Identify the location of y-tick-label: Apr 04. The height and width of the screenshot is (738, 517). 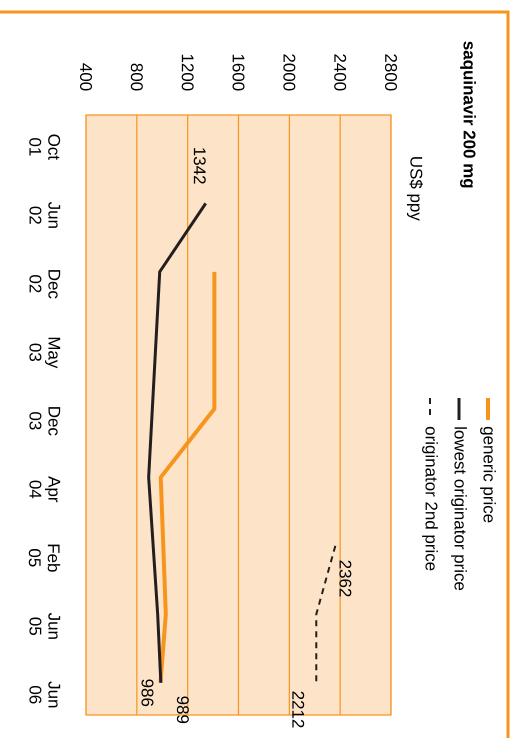
(44, 489).